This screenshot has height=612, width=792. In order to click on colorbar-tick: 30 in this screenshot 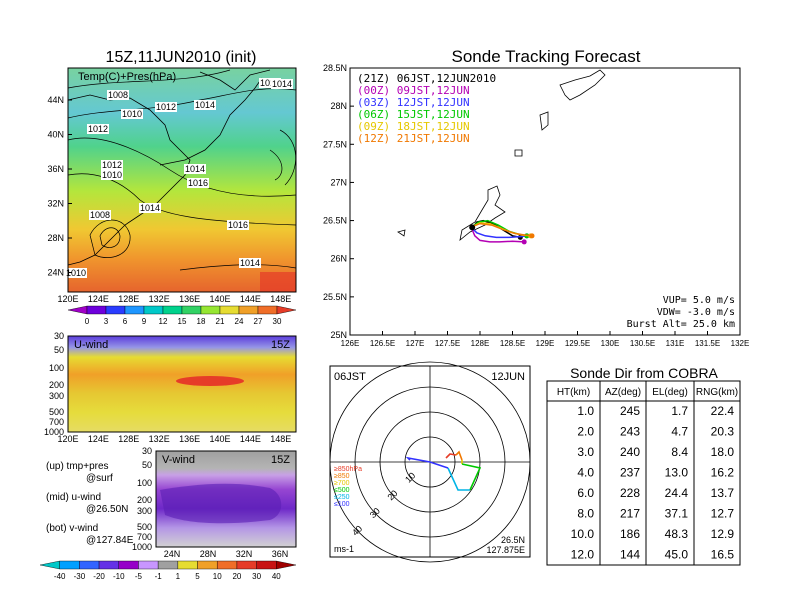, I will do `click(277, 321)`.